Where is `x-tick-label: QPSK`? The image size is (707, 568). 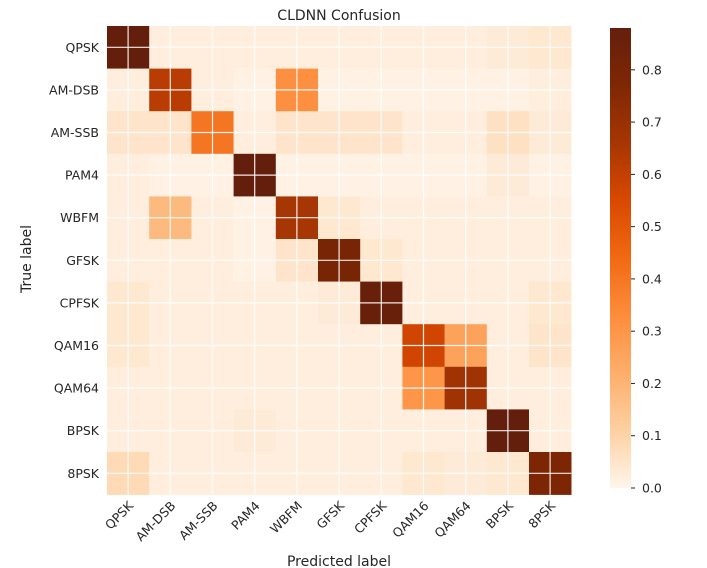 x-tick-label: QPSK is located at coordinates (119, 515).